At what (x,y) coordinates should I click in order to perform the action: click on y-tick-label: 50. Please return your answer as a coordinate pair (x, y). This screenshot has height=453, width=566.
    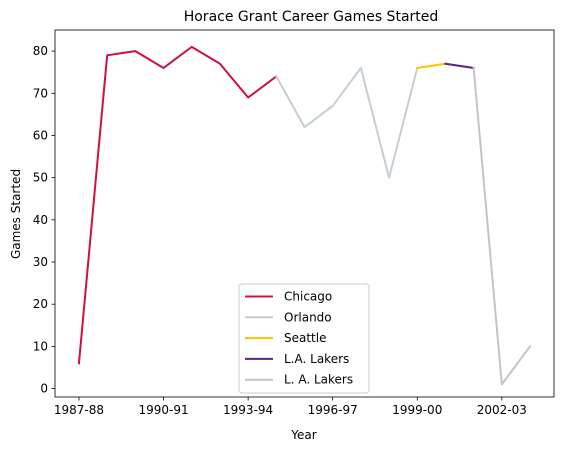
    Looking at the image, I should click on (40, 178).